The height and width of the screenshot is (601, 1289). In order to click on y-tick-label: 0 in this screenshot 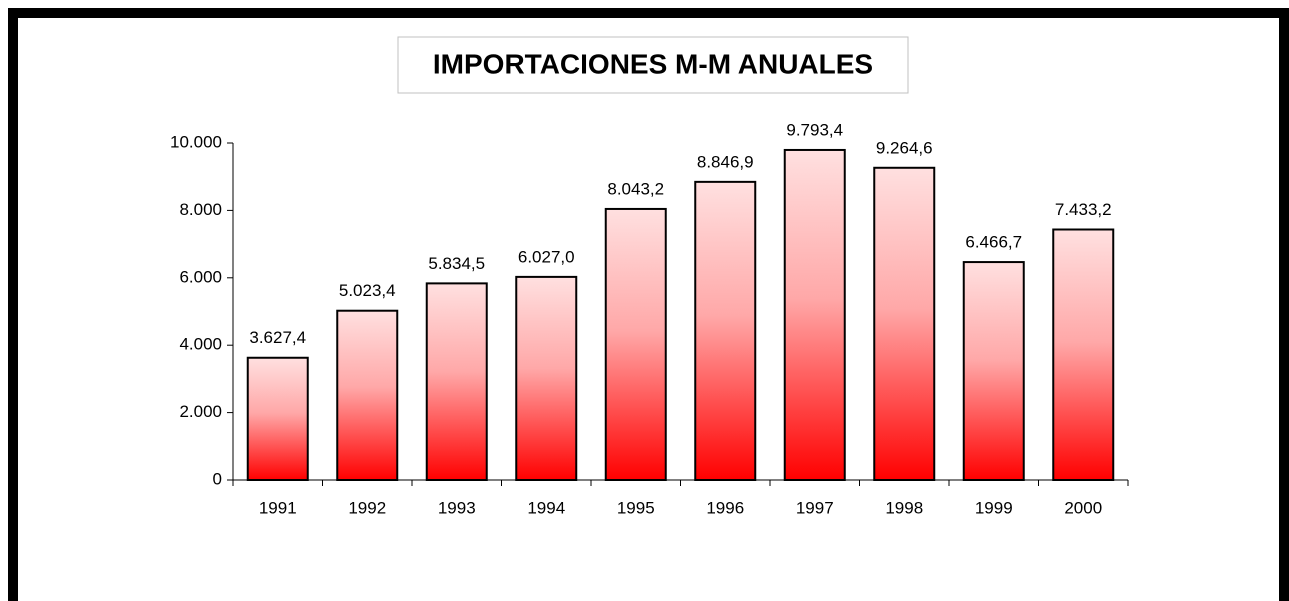, I will do `click(217, 478)`.